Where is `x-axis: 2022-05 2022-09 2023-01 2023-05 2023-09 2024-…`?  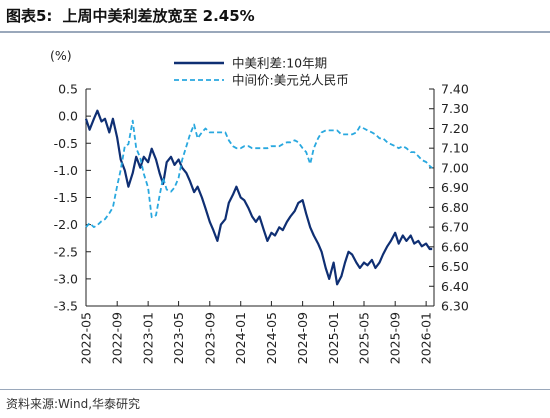 x-axis: 2022-05 2022-09 2023-01 2023-05 2023-09 2024-… is located at coordinates (256, 332).